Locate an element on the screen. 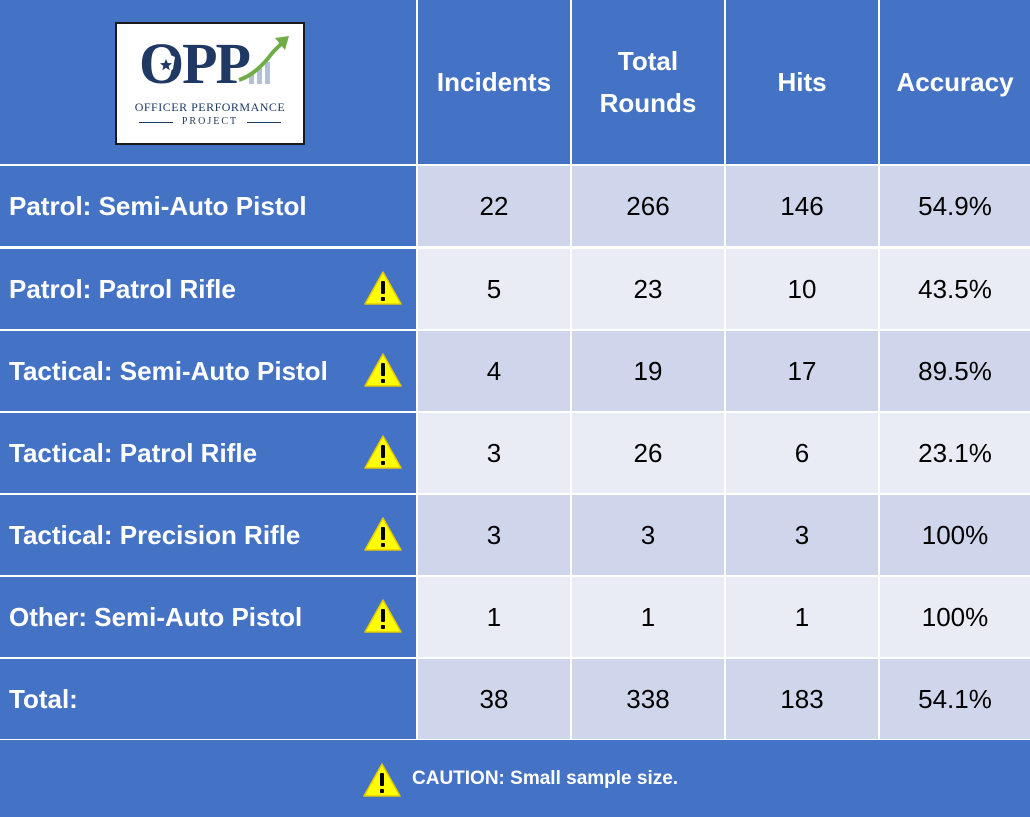 This screenshot has height=817, width=1030. column-header-line: Hits is located at coordinates (802, 82).